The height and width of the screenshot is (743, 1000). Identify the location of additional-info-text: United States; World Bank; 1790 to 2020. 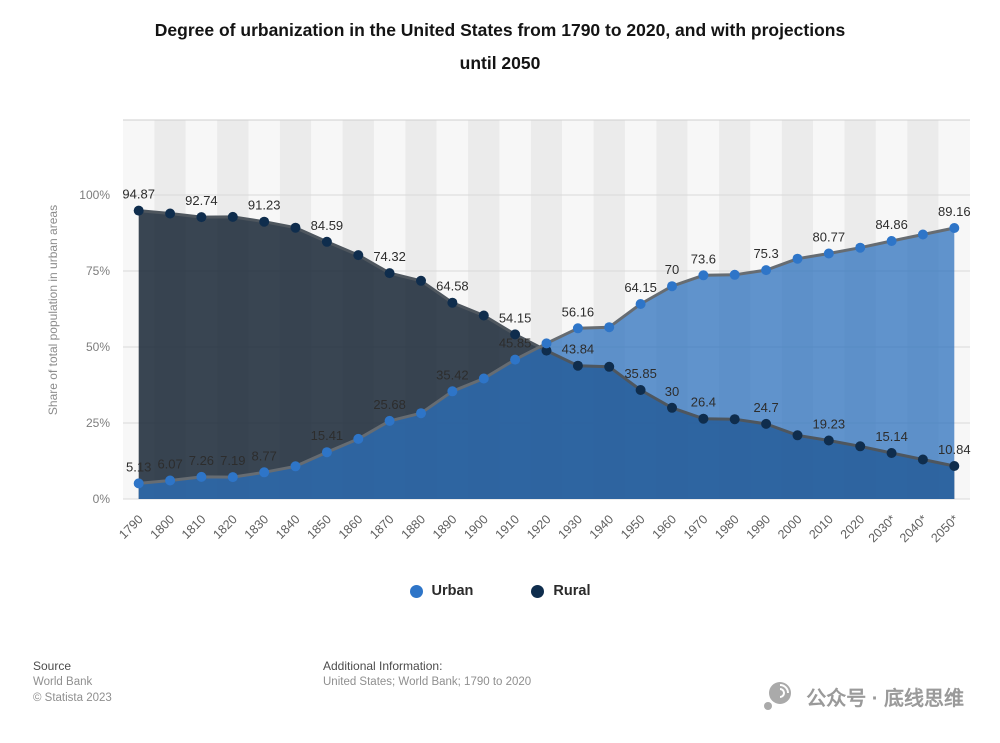
(427, 682).